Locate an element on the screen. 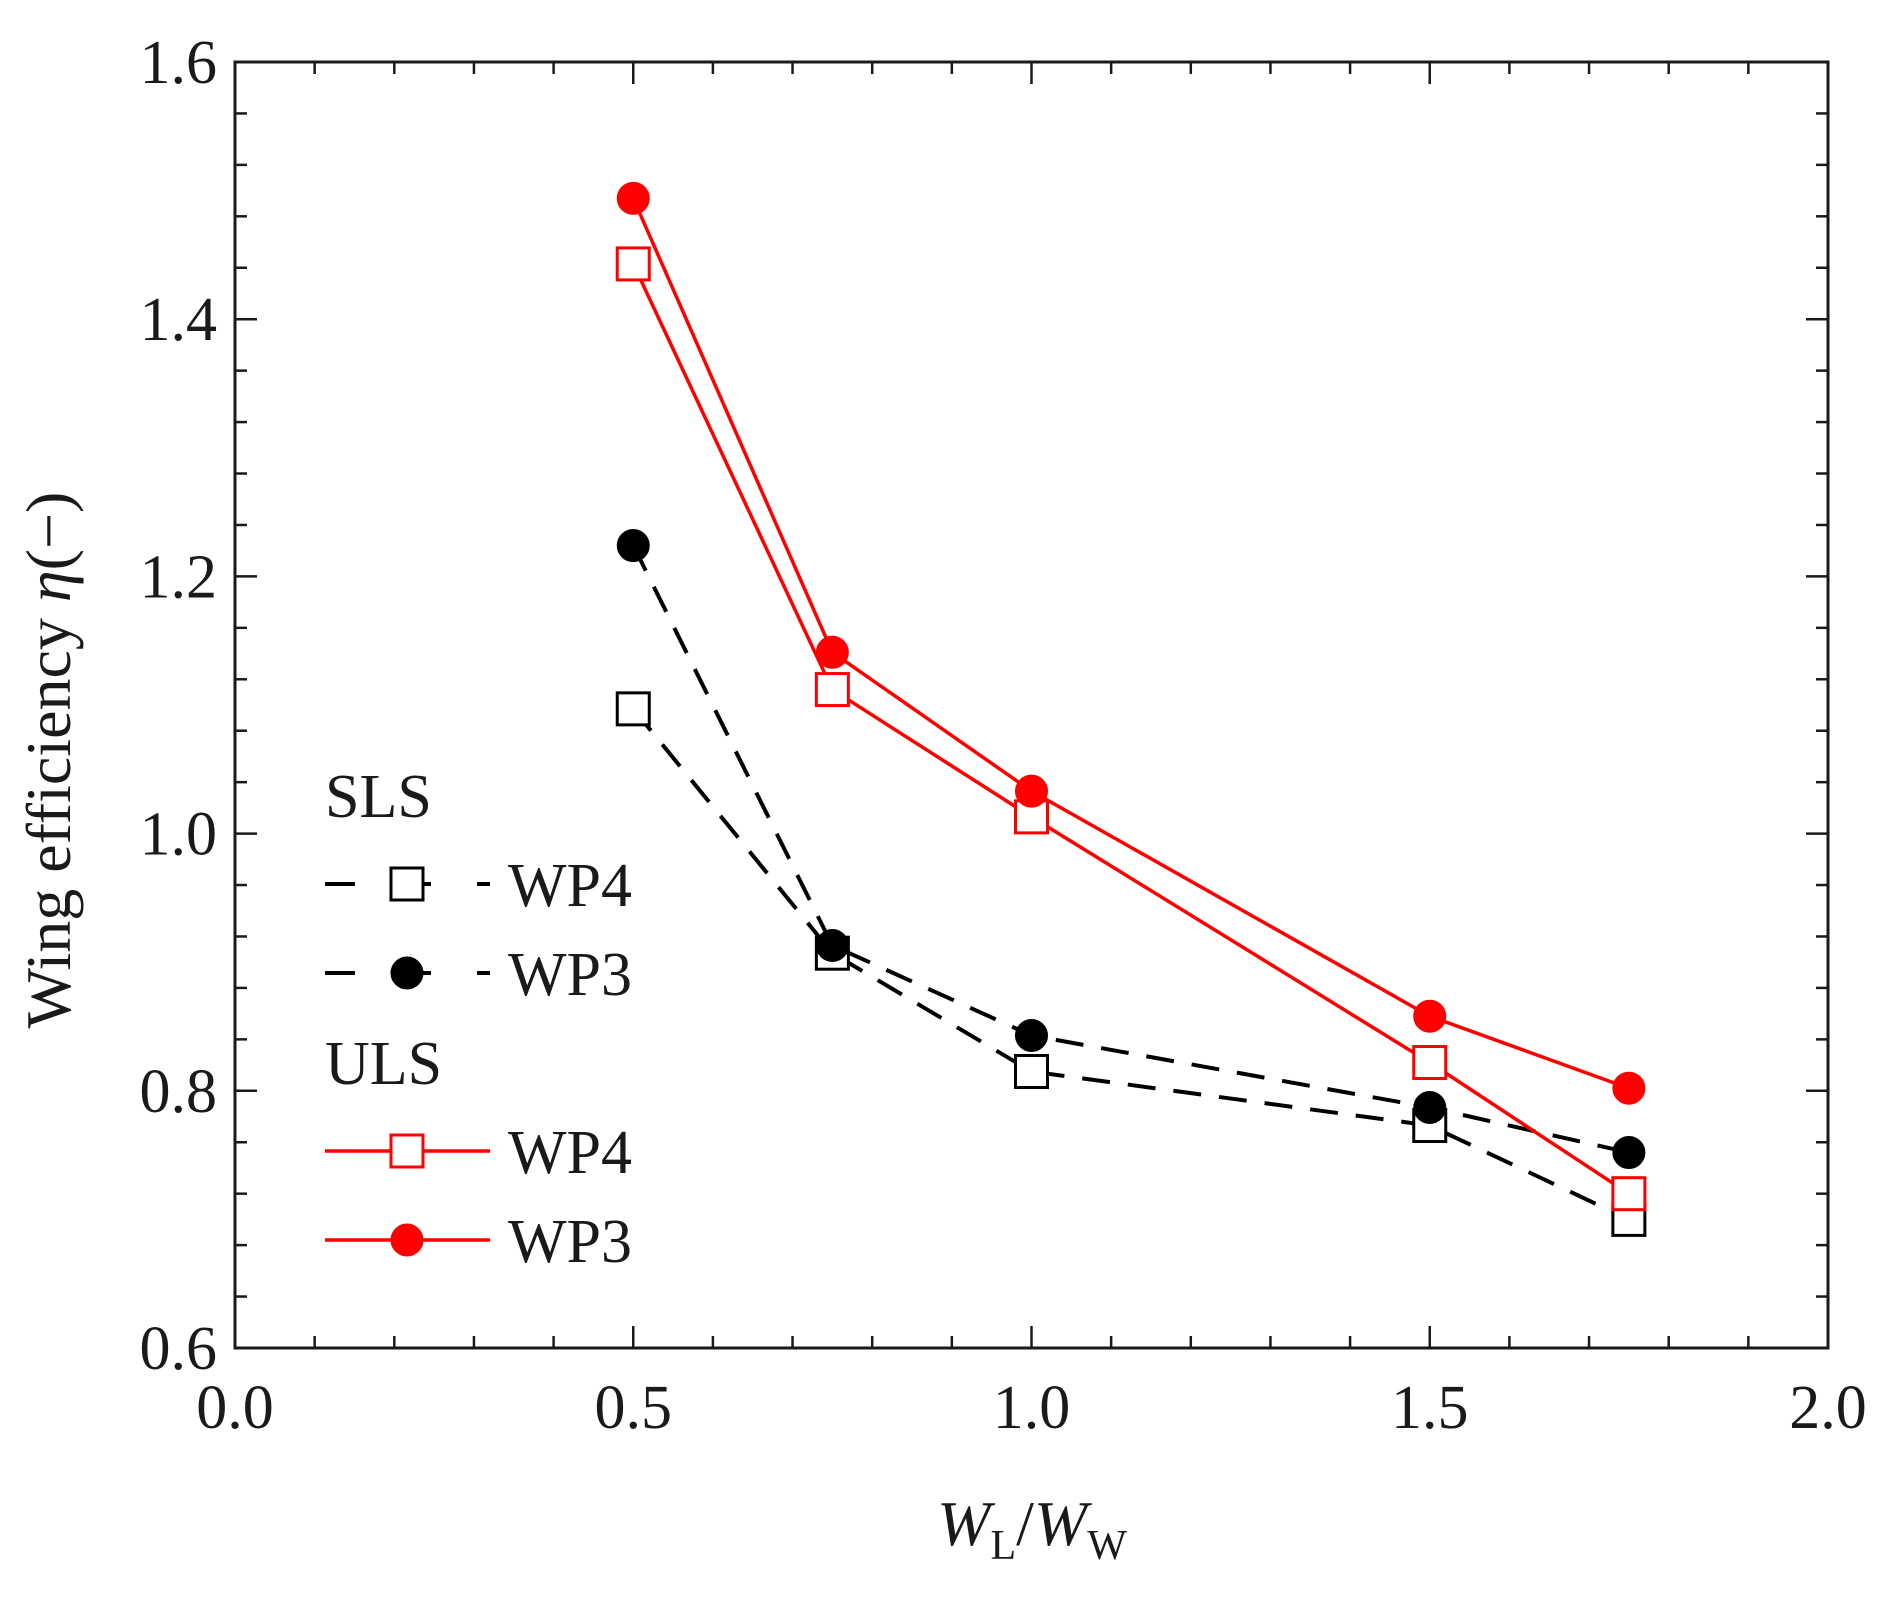  legend-group-title: ULS is located at coordinates (383, 1064).